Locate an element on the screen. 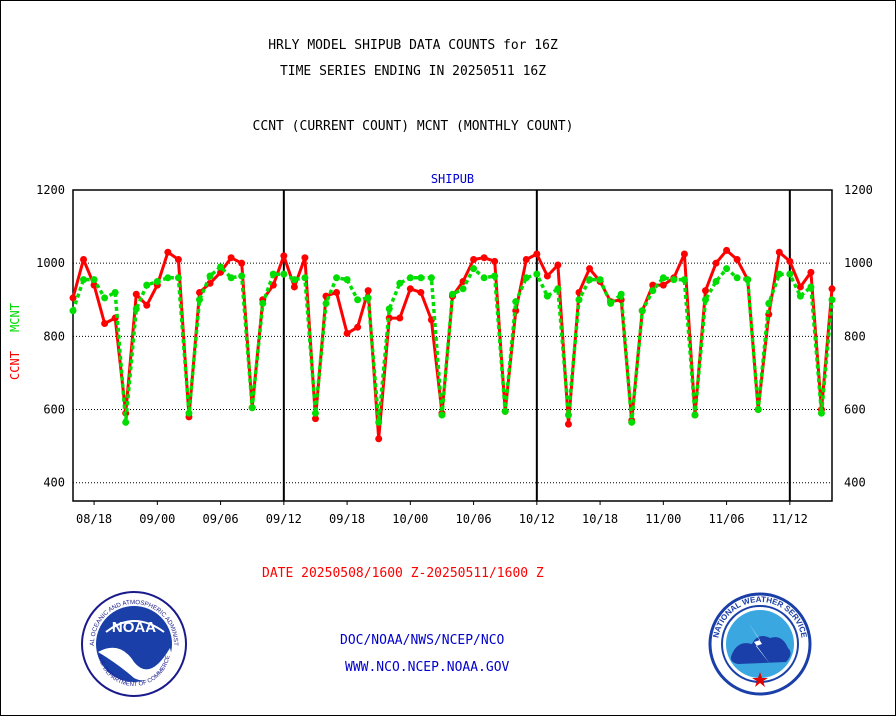 The height and width of the screenshot is (716, 896). nws-logo: NATIONAL WEATHER SERVICE is located at coordinates (760, 644).